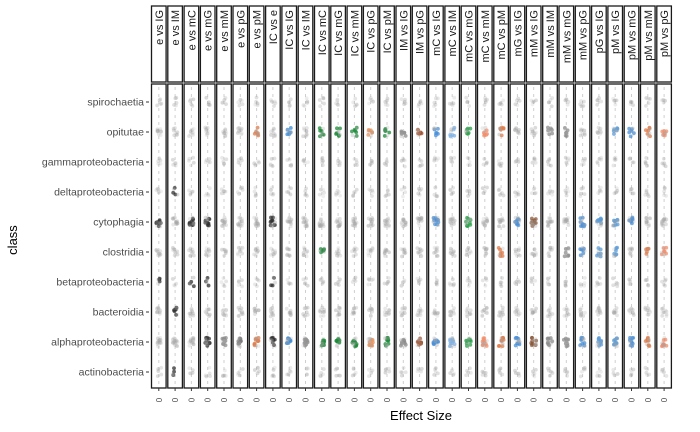 The height and width of the screenshot is (432, 700). I want to click on facet-panel: mC vs mG0, so click(468, 203).